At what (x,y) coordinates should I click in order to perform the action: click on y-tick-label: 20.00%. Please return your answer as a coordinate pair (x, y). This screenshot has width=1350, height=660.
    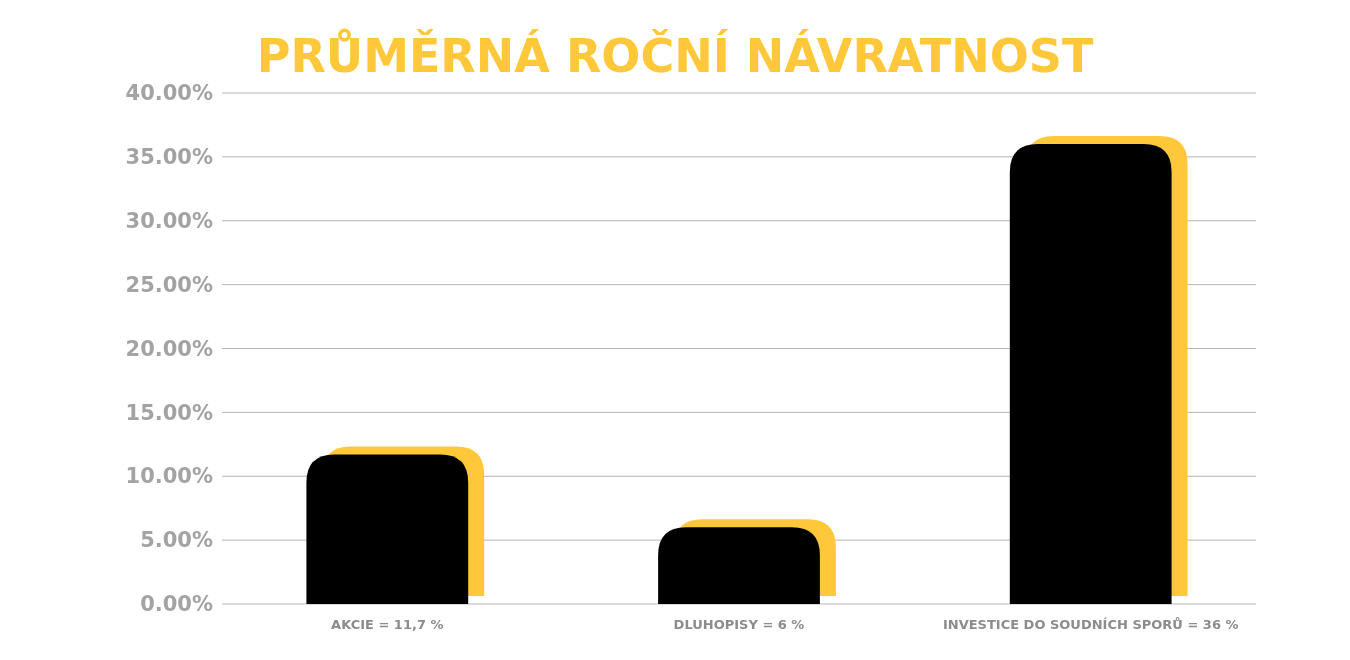
    Looking at the image, I should click on (169, 348).